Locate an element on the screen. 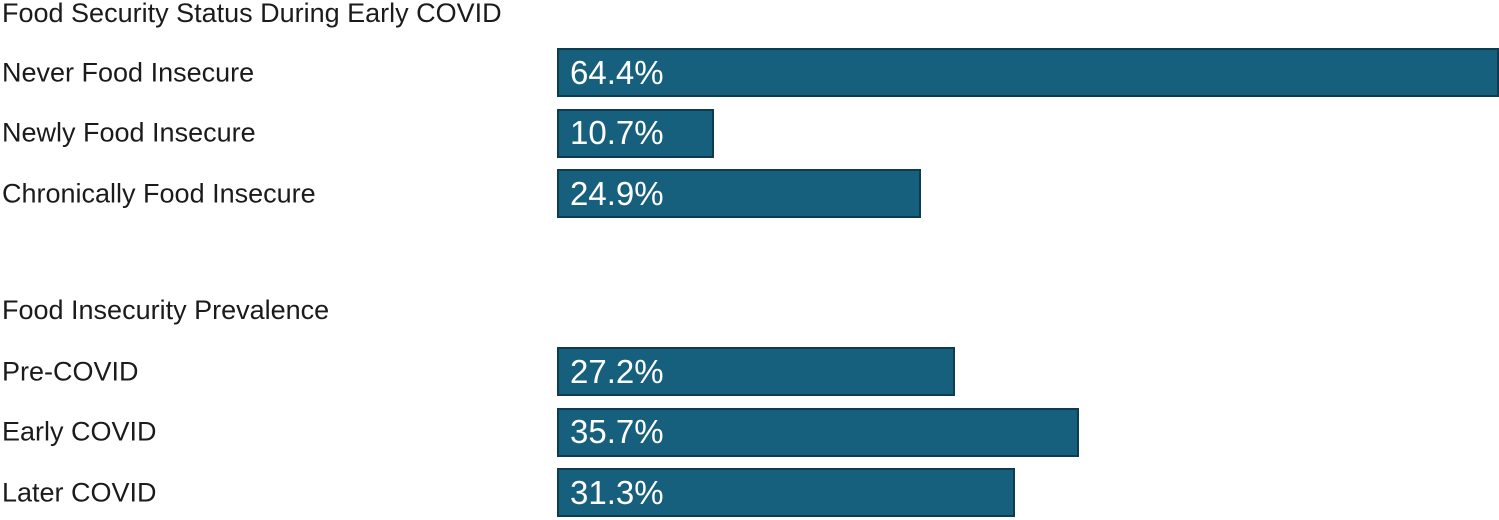  category-label: Later COVID is located at coordinates (79, 492).